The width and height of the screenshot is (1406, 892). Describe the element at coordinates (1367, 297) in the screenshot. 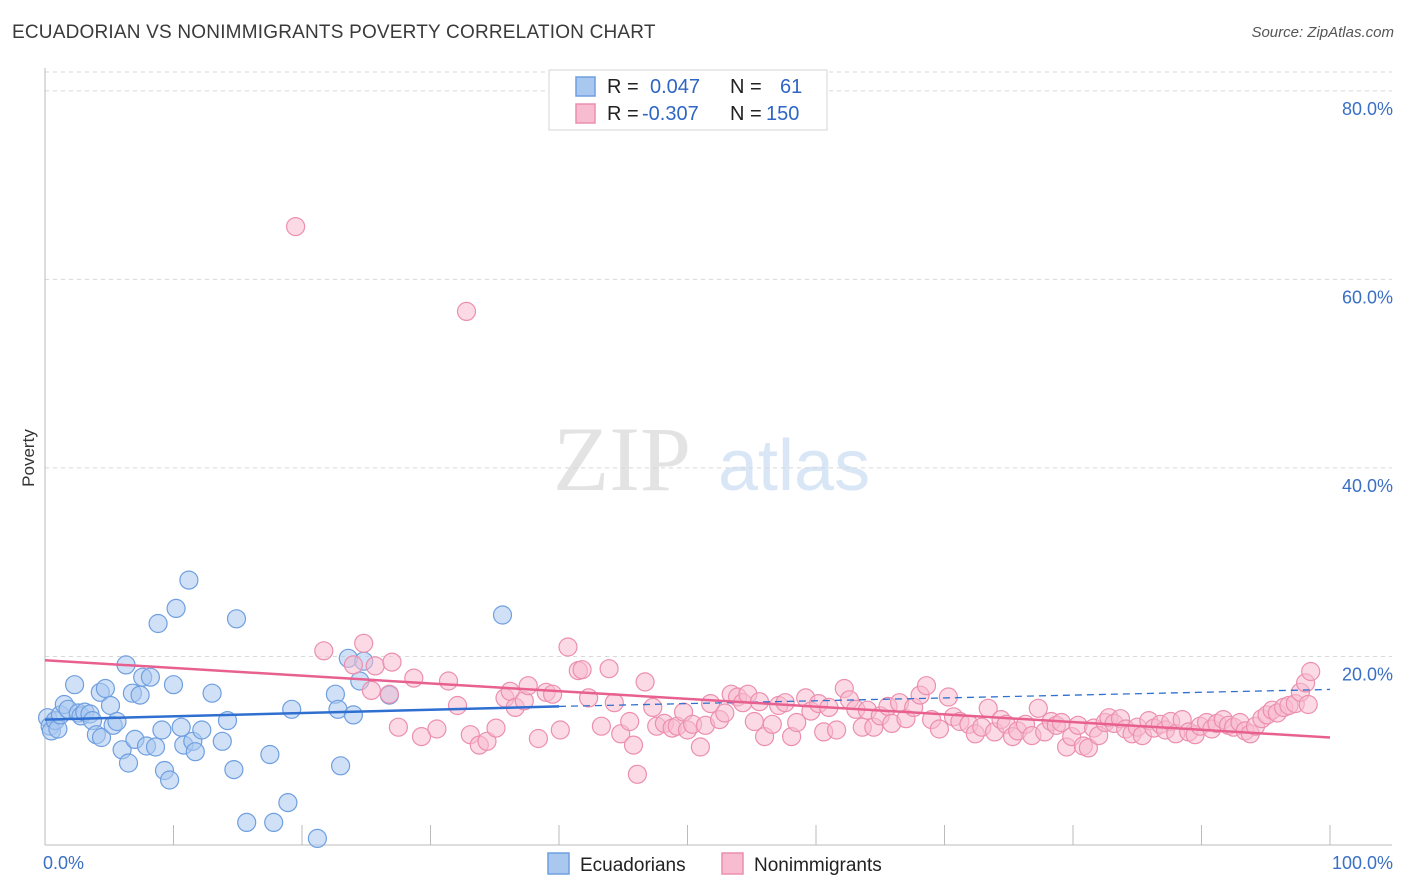

I see `y-tick-label-2: 60.0%` at that location.